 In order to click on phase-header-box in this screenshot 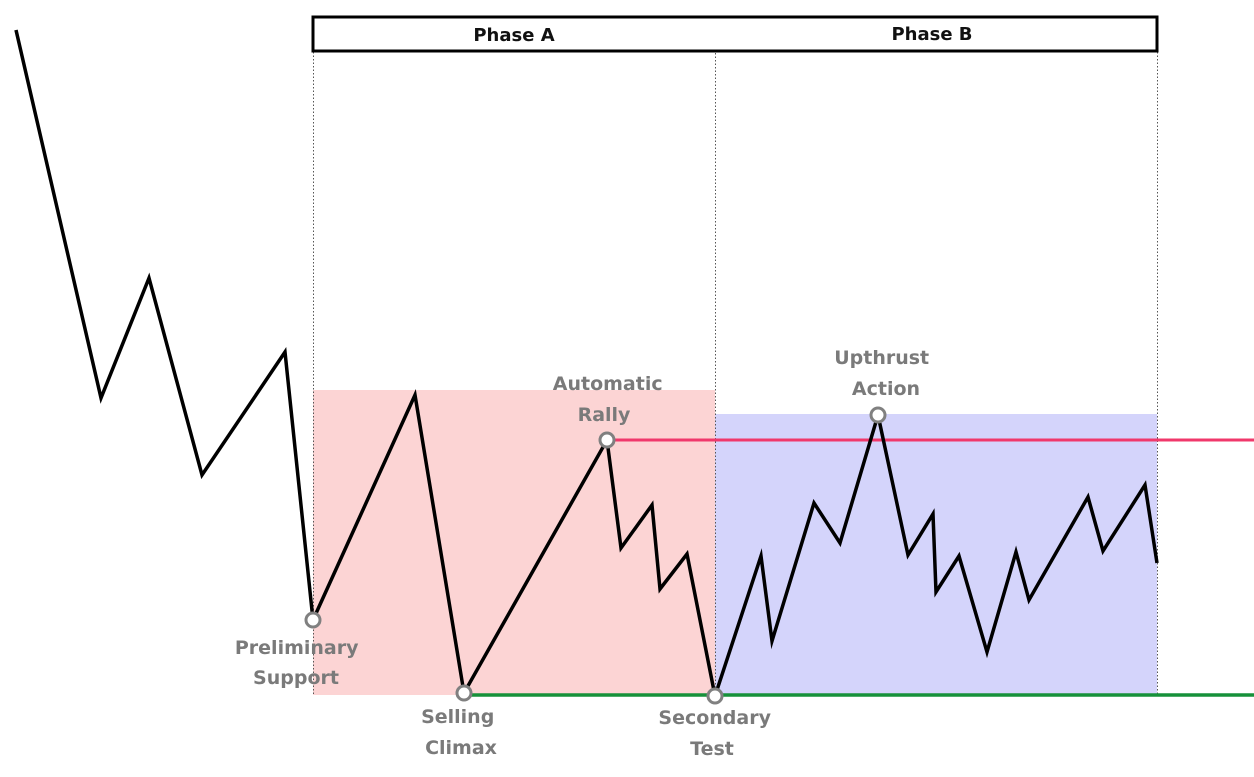, I will do `click(735, 34)`.